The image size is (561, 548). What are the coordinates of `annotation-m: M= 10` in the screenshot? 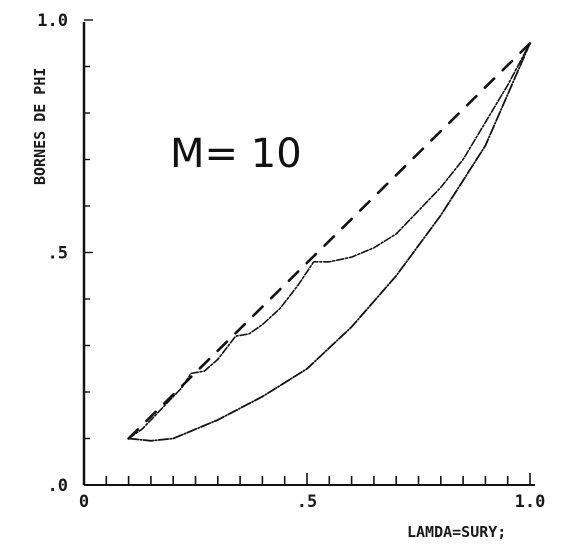 It's located at (236, 154).